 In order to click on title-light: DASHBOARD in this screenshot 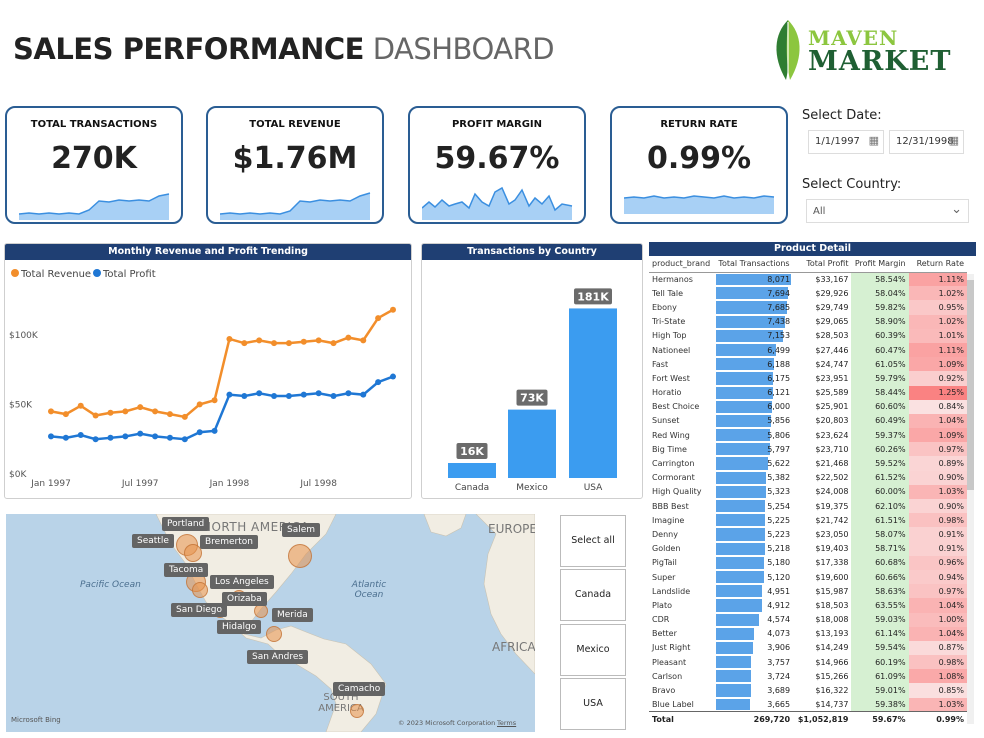, I will do `click(463, 49)`.